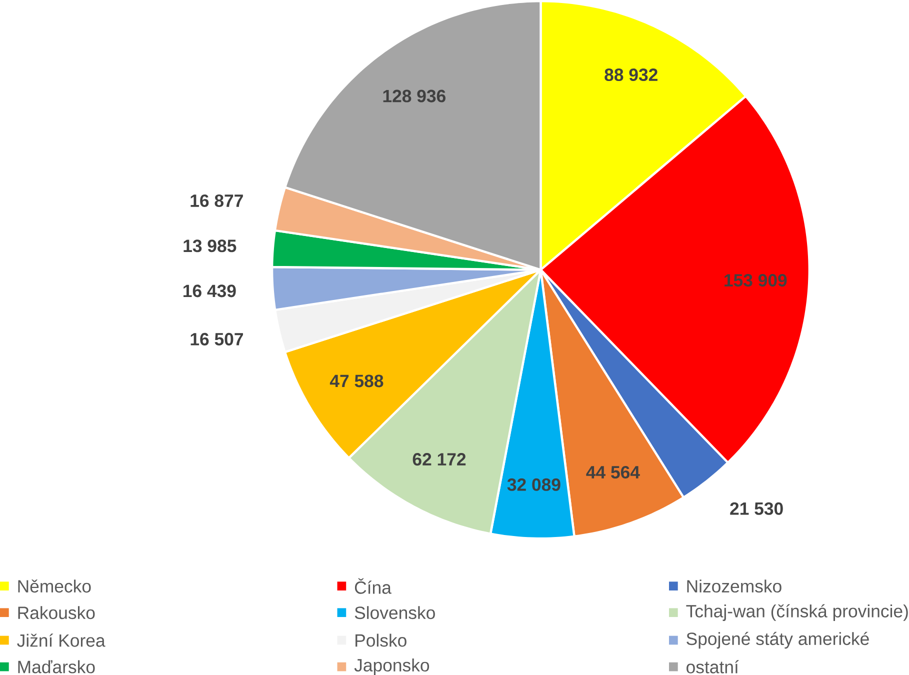 The image size is (909, 675). Describe the element at coordinates (777, 640) in the screenshot. I see `legend-label: Spojené státy americké` at that location.